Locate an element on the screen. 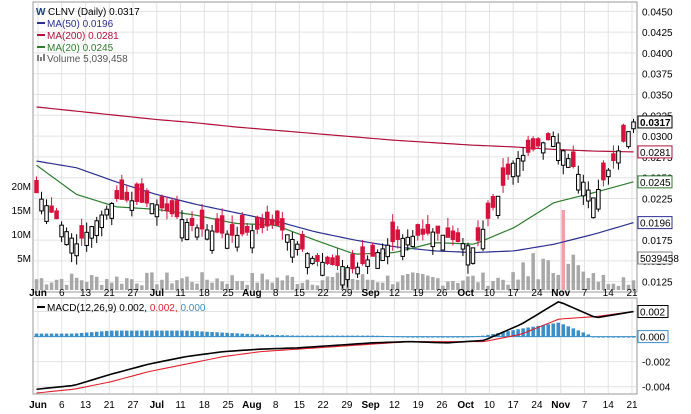  price-tick-label: 0.0300 is located at coordinates (657, 137).